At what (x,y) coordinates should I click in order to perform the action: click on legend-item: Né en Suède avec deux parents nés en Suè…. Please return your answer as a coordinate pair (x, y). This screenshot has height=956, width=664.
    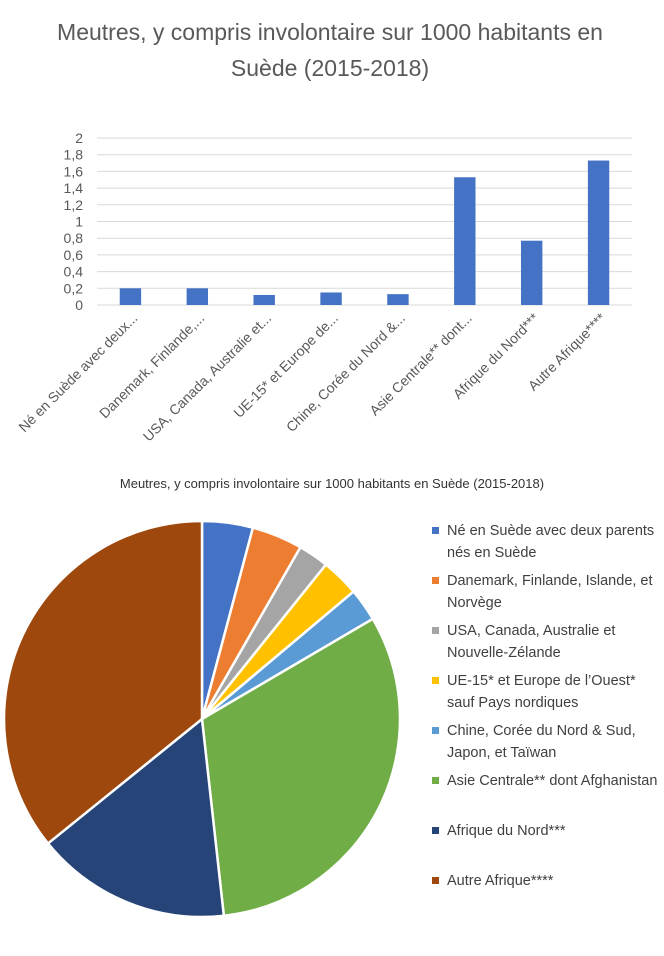
    Looking at the image, I should click on (548, 542).